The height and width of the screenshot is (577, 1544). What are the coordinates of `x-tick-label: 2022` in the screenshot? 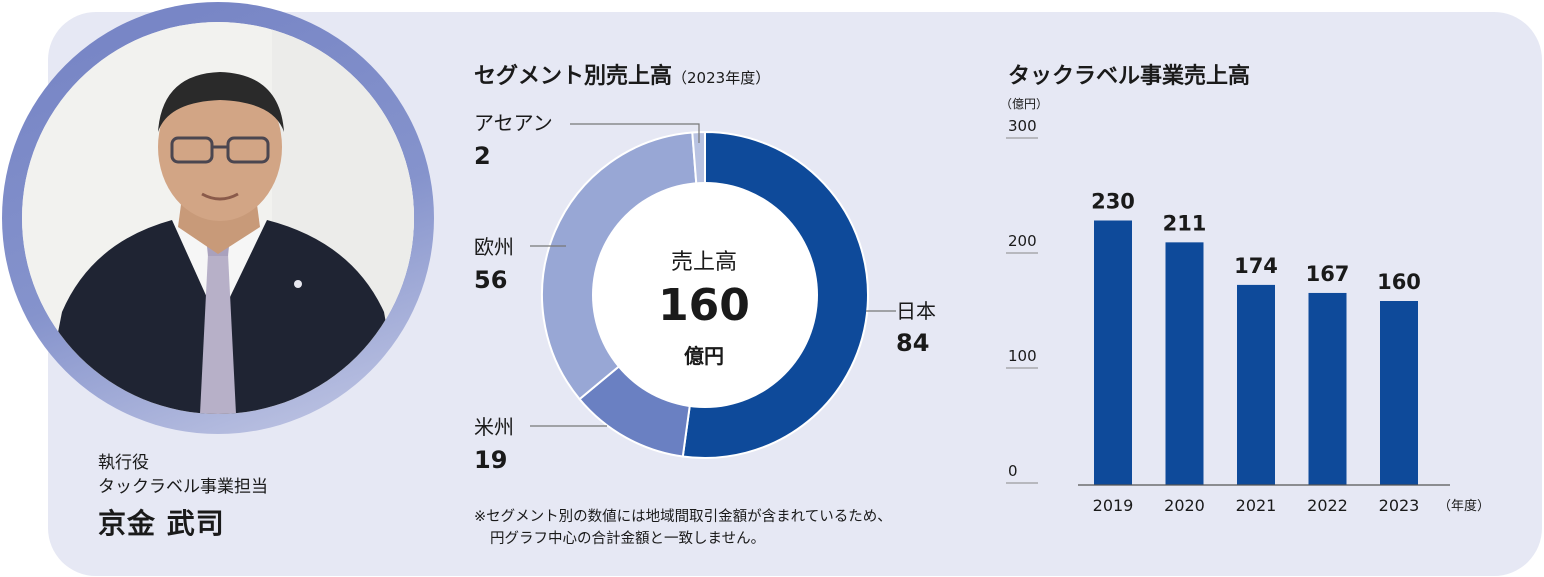 It's located at (1327, 505).